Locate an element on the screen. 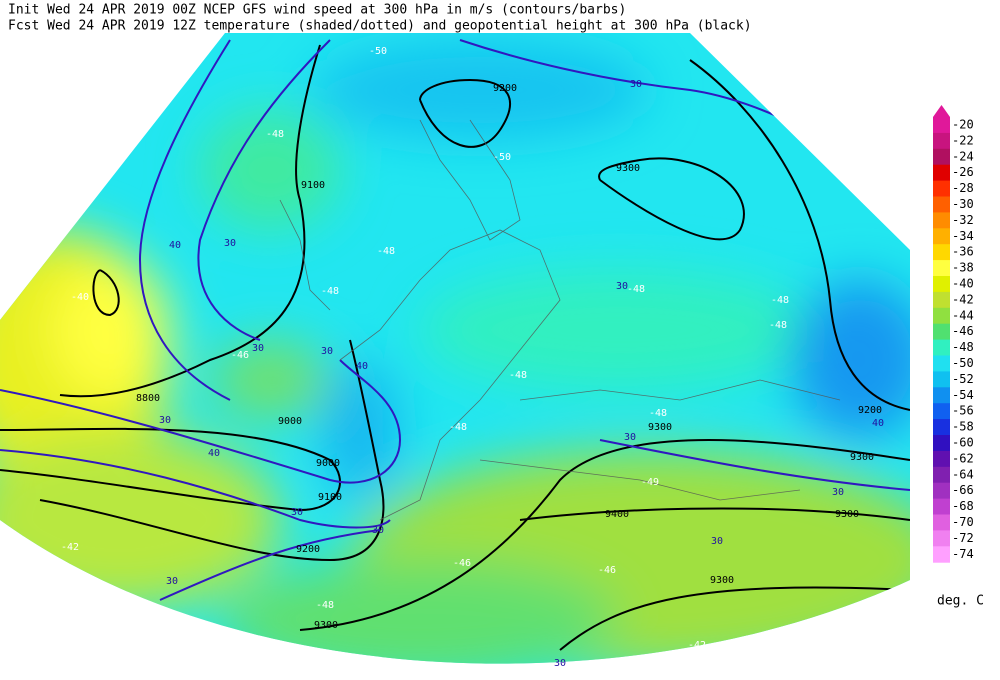 This screenshot has width=1000, height=680. colorbar-label: -38 is located at coordinates (963, 268).